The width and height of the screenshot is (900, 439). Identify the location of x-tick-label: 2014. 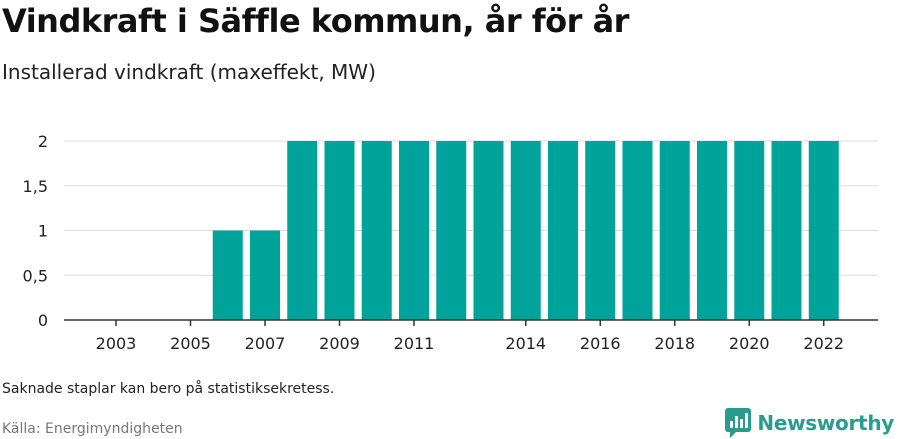
(525, 343).